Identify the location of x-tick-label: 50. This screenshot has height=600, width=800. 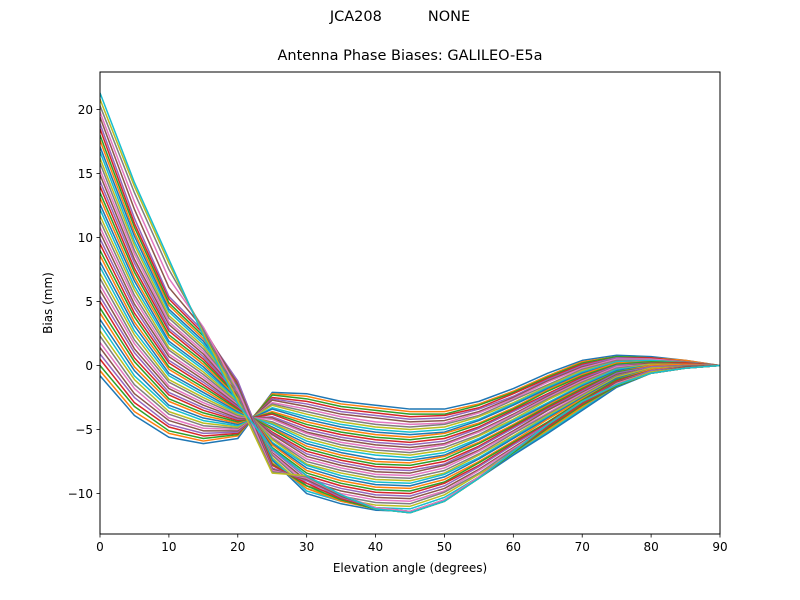
(444, 547).